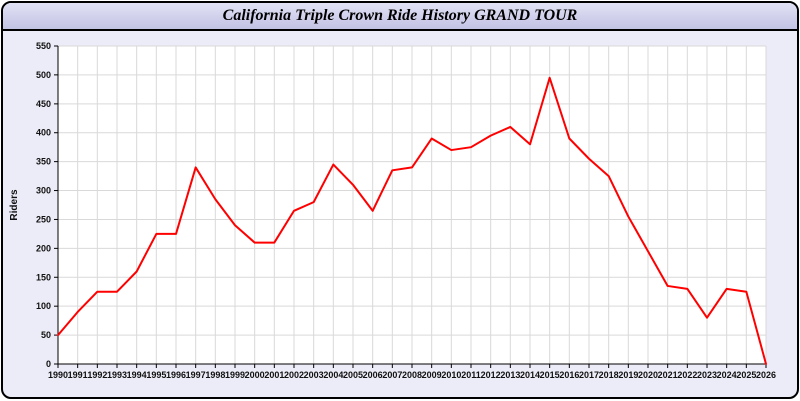  What do you see at coordinates (46, 335) in the screenshot?
I see `y-tick-label: 50` at bounding box center [46, 335].